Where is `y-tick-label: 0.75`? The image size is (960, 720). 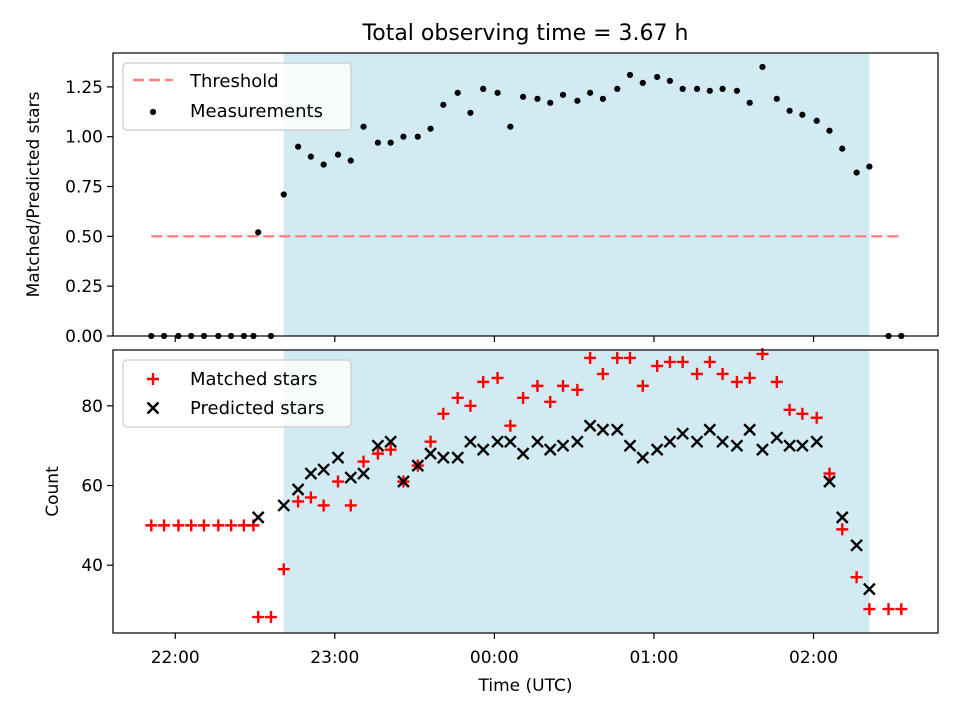
y-tick-label: 0.75 is located at coordinates (84, 188).